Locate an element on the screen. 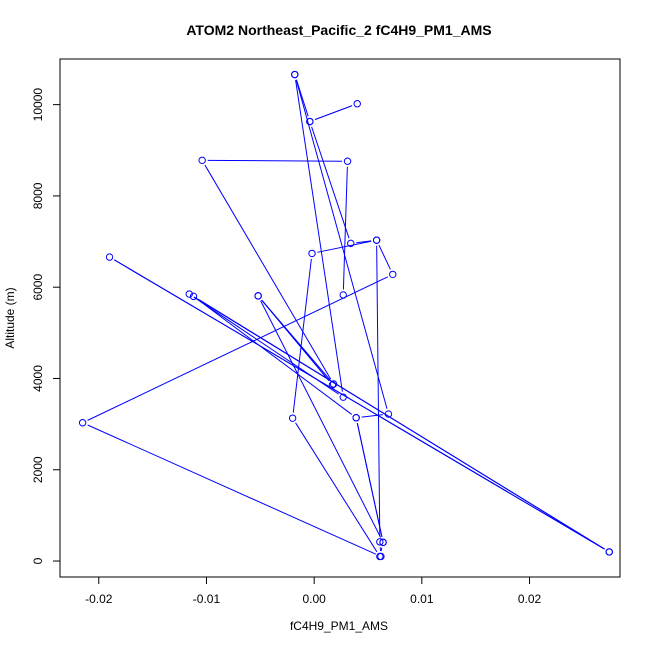 This screenshot has width=650, height=650. x-tick-label: 0.00 is located at coordinates (314, 599).